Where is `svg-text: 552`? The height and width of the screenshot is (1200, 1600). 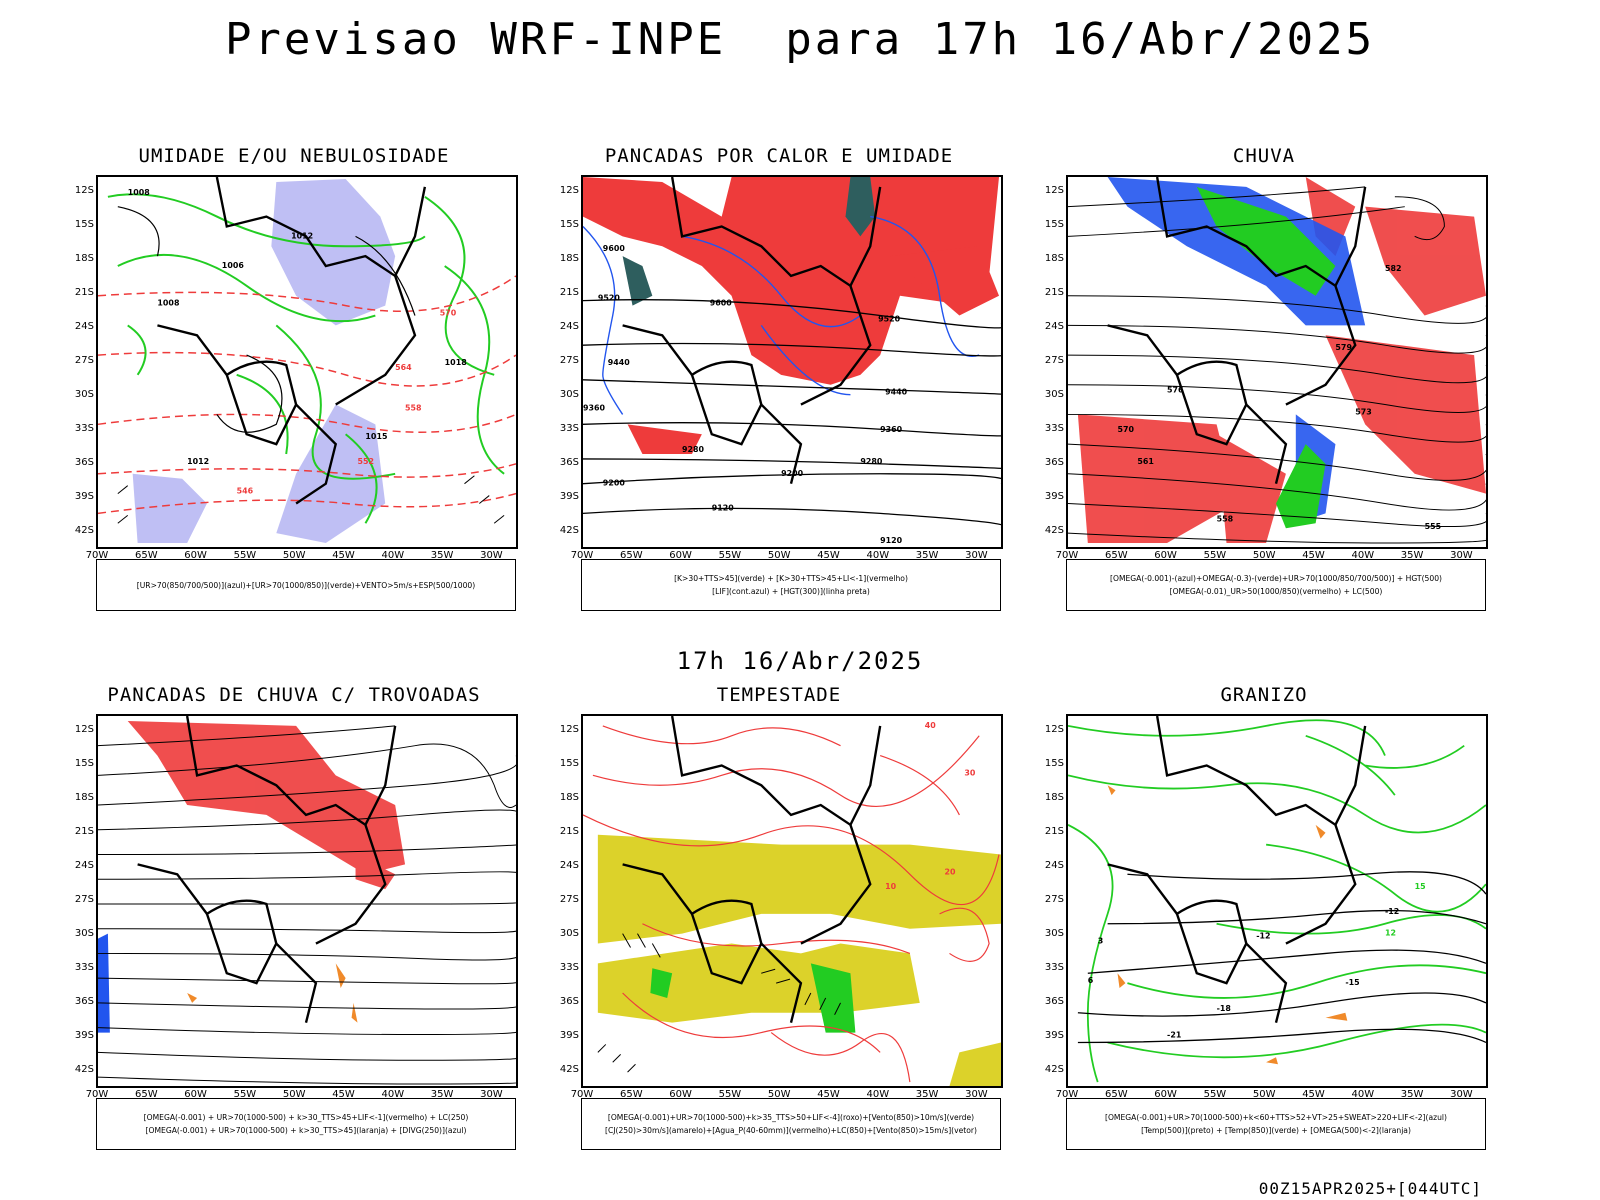 svg-text: 552 is located at coordinates (366, 461).